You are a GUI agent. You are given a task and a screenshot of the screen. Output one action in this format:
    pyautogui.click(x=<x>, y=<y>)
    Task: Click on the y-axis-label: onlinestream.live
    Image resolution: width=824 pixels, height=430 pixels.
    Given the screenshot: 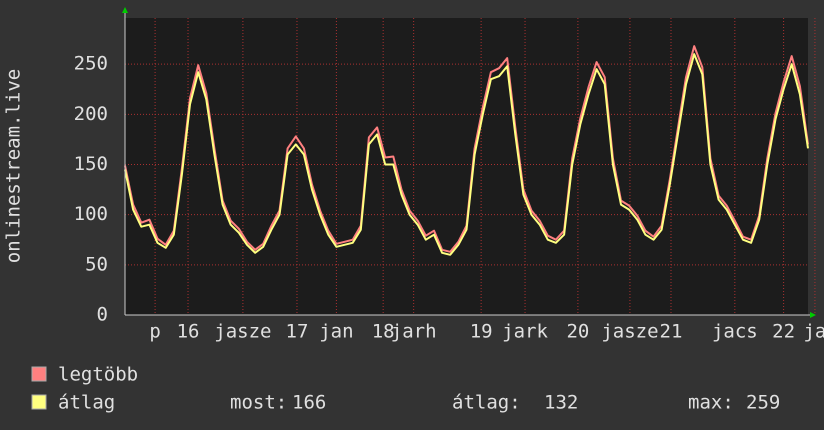 What is the action you would take?
    pyautogui.click(x=14, y=166)
    